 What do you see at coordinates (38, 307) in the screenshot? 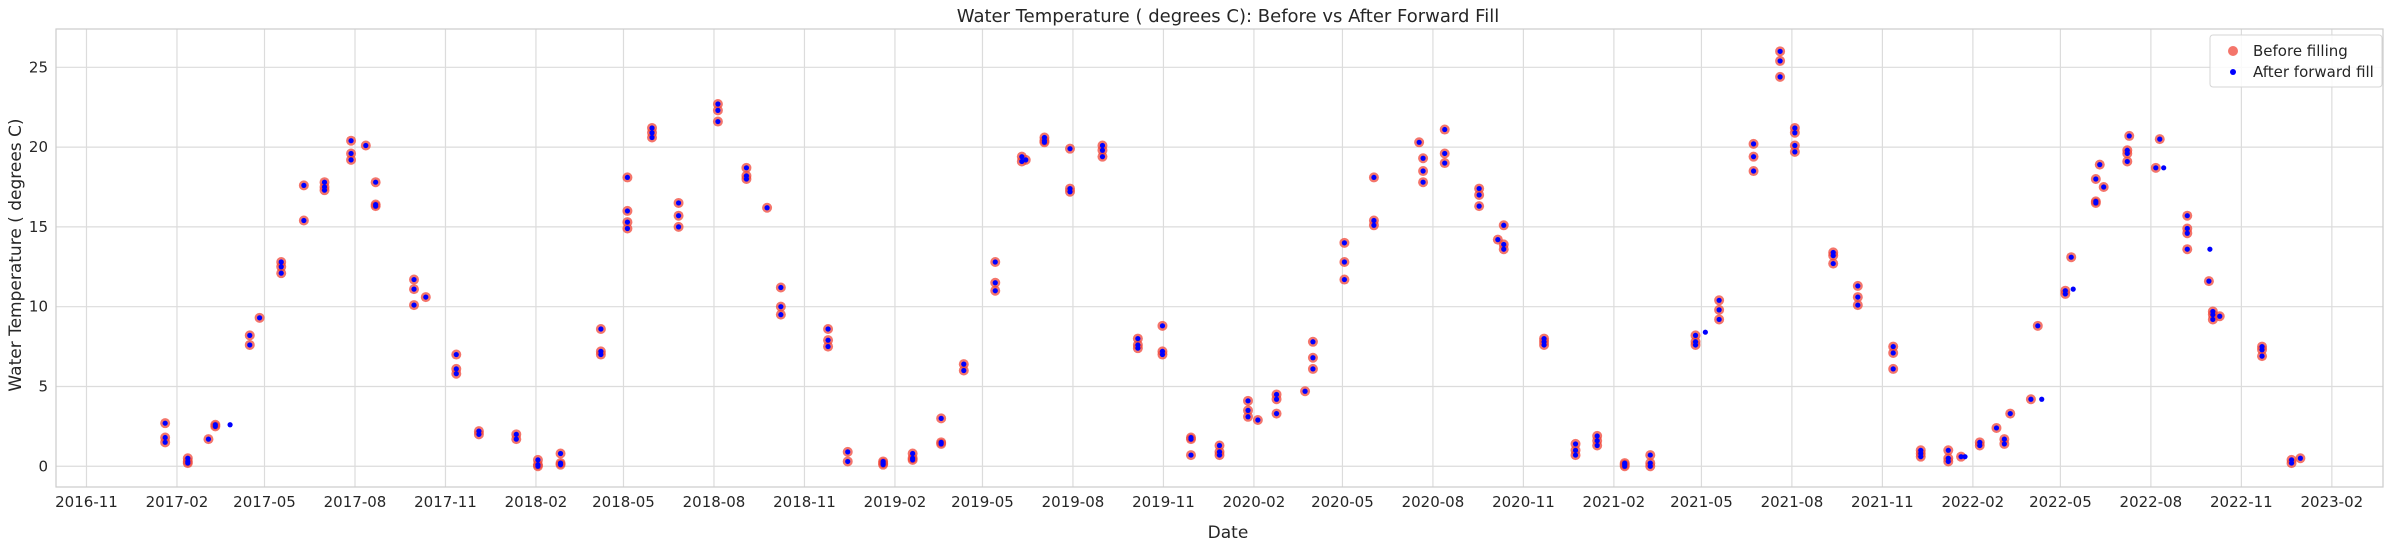
I see `y-tick-label: 10` at bounding box center [38, 307].